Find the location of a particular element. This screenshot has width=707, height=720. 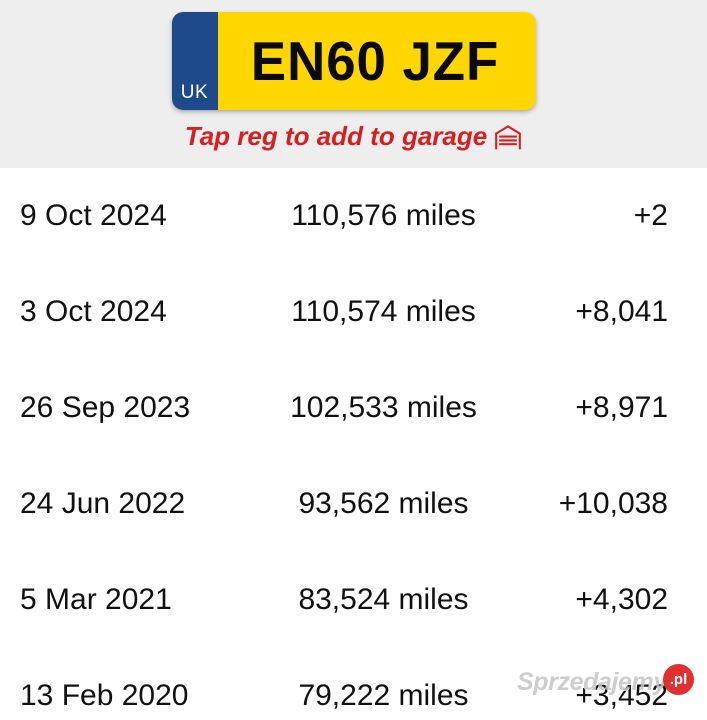

table-row: 5 Mar 2021 83,524 miles +4,302 is located at coordinates (353, 600).